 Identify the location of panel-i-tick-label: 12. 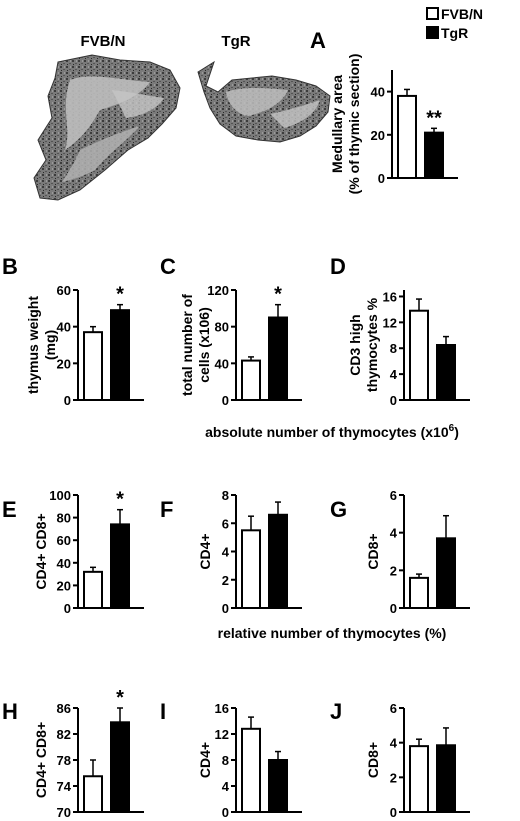
(222, 734).